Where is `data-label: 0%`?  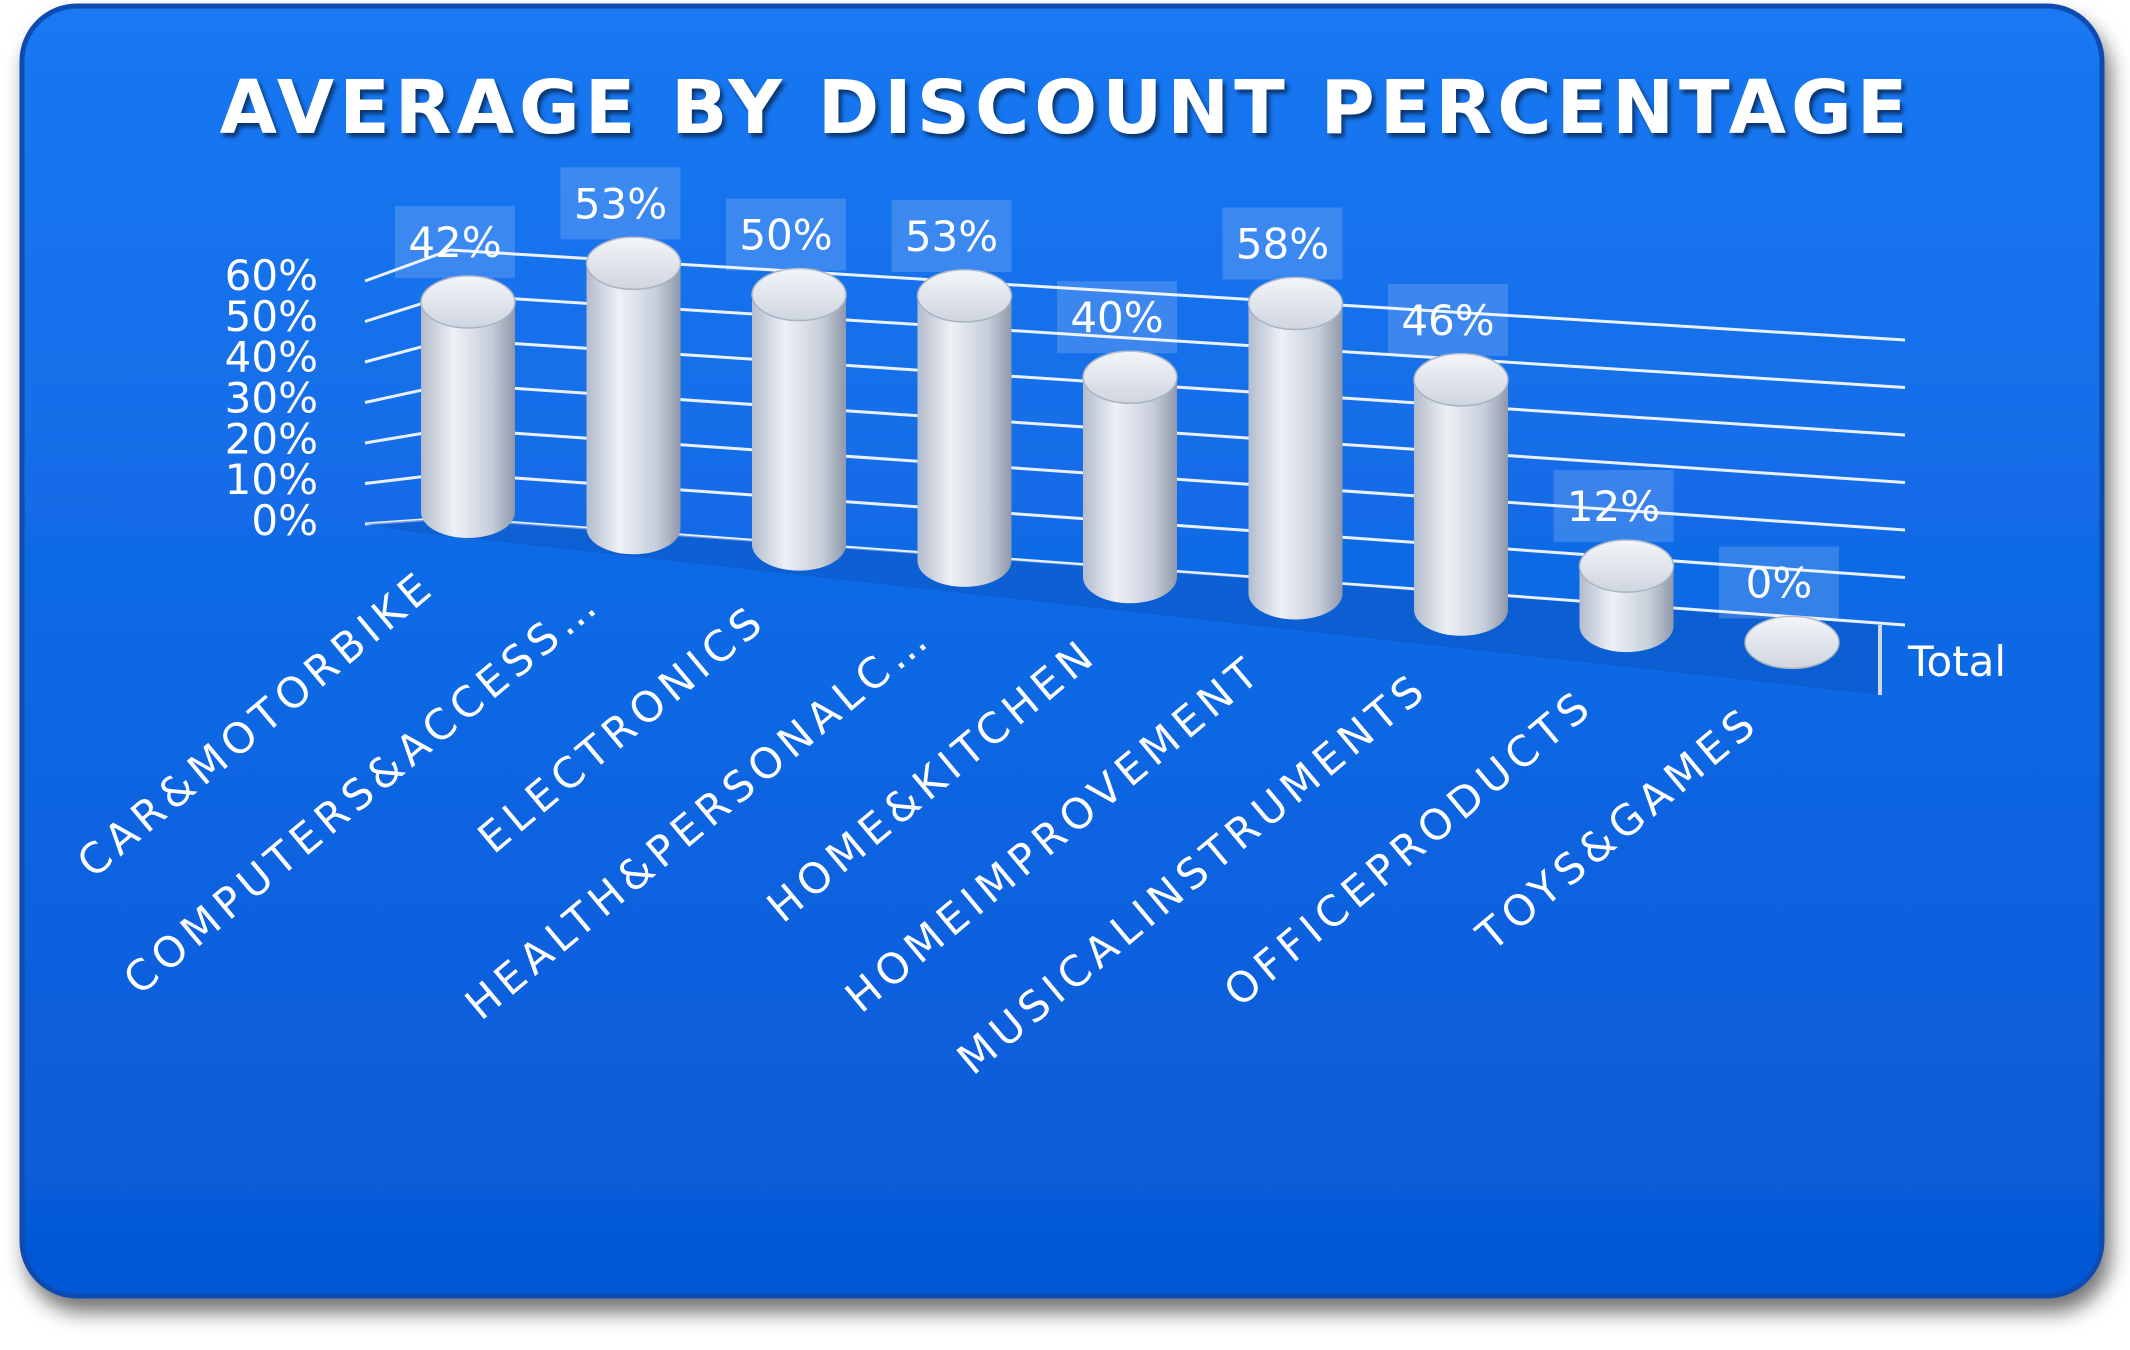
data-label: 0% is located at coordinates (1779, 582).